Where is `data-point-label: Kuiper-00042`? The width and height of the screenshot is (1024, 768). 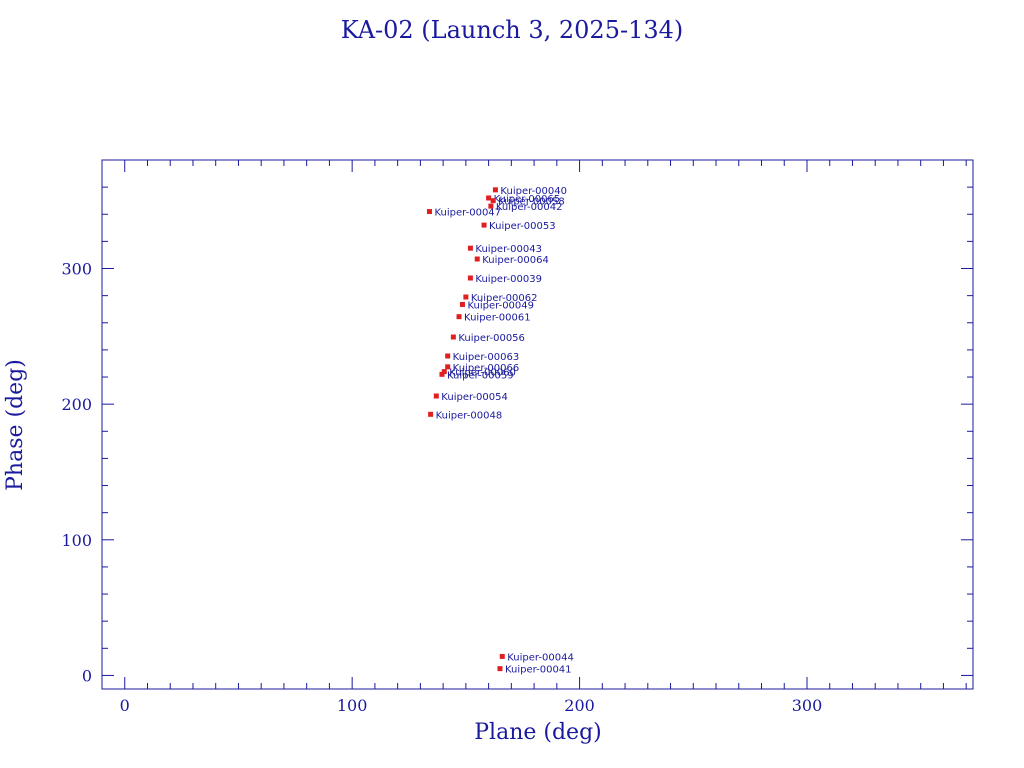 data-point-label: Kuiper-00042 is located at coordinates (529, 207).